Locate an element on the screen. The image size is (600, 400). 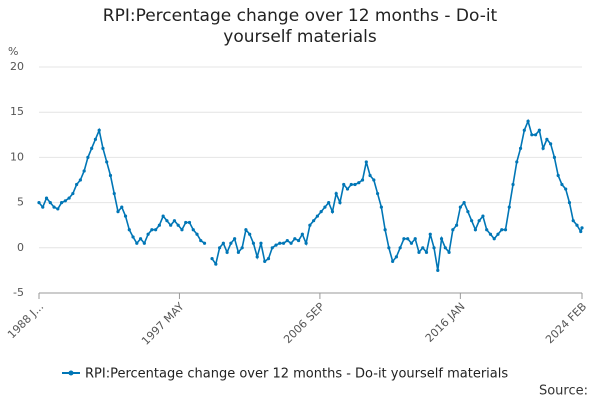
legend-marker is located at coordinates (71, 373).